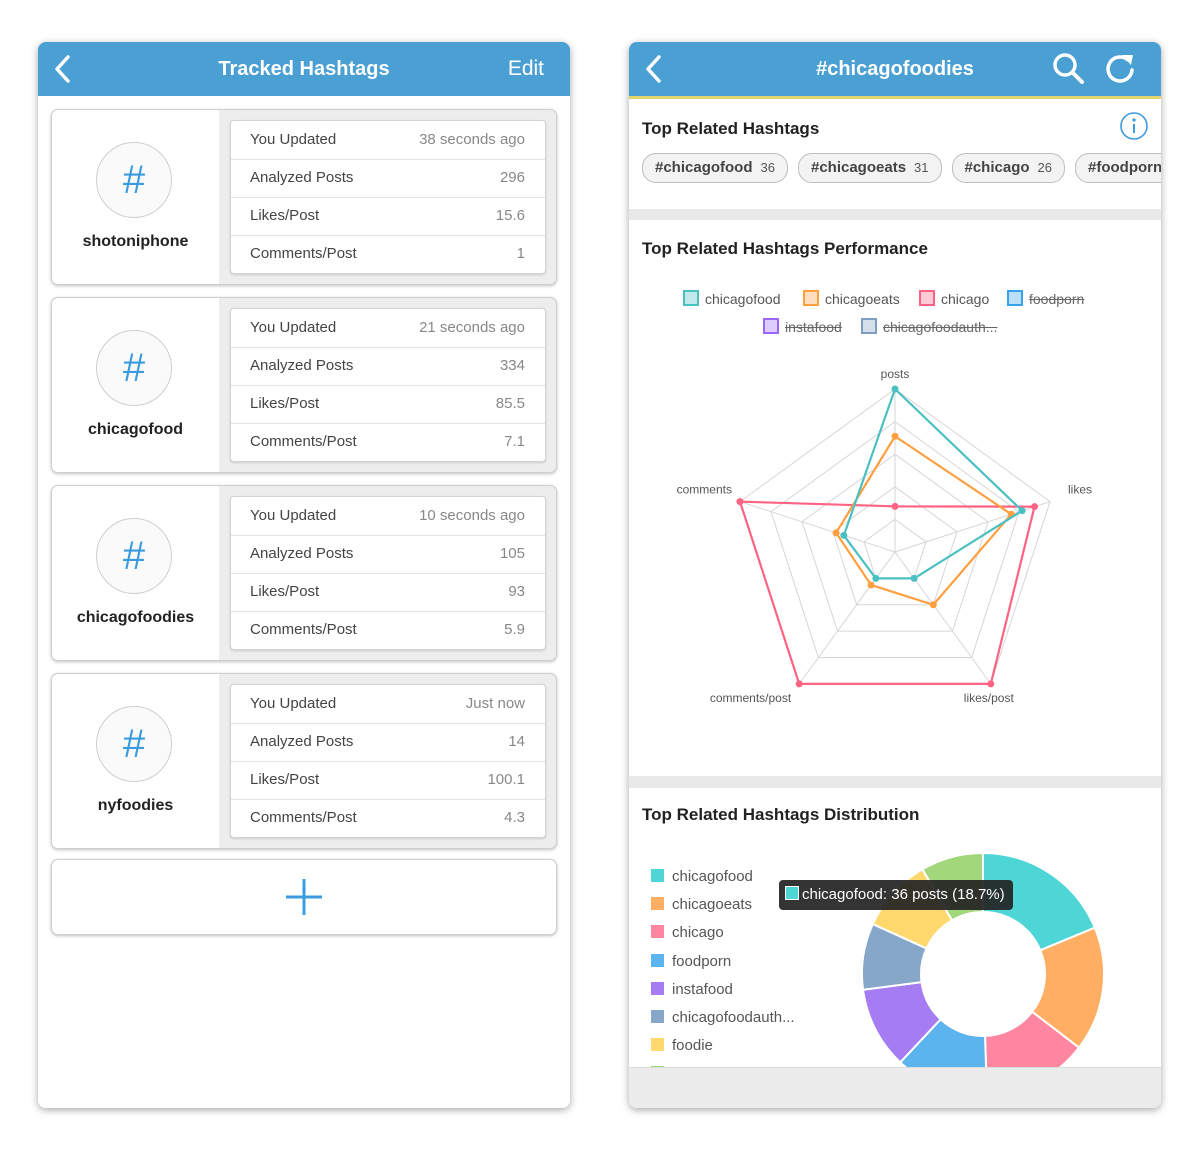  Describe the element at coordinates (388, 442) in the screenshot. I see `stat-row: Comments/Post 7.1` at that location.